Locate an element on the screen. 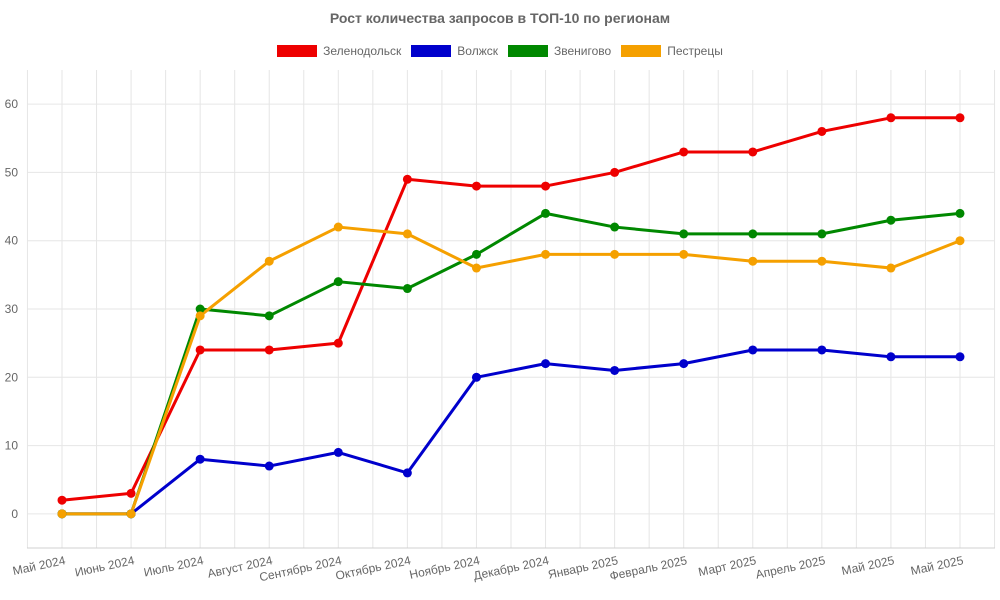 The height and width of the screenshot is (600, 1000). x-tick-label: Декабрь 2024 is located at coordinates (511, 568).